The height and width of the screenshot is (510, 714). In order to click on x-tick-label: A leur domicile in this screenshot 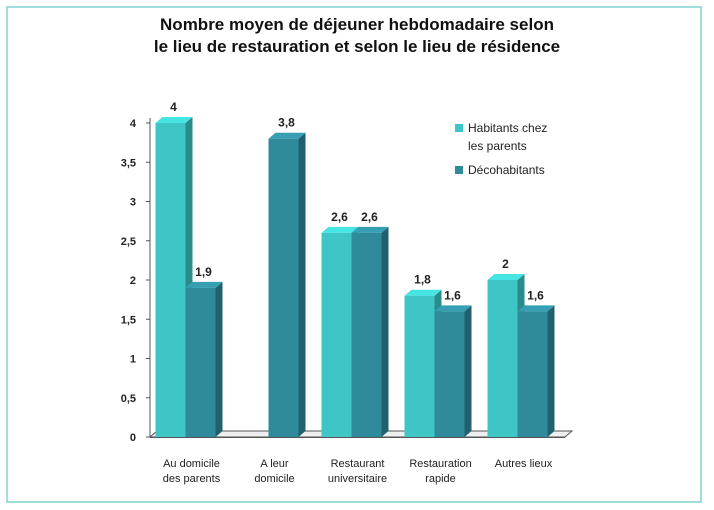, I will do `click(274, 471)`.